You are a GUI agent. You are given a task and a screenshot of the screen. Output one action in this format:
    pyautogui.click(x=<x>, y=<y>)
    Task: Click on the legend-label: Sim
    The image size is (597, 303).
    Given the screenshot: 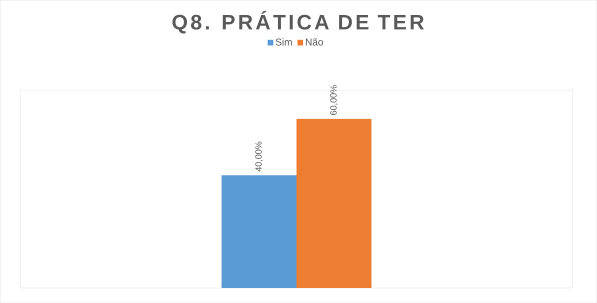 What is the action you would take?
    pyautogui.click(x=284, y=42)
    